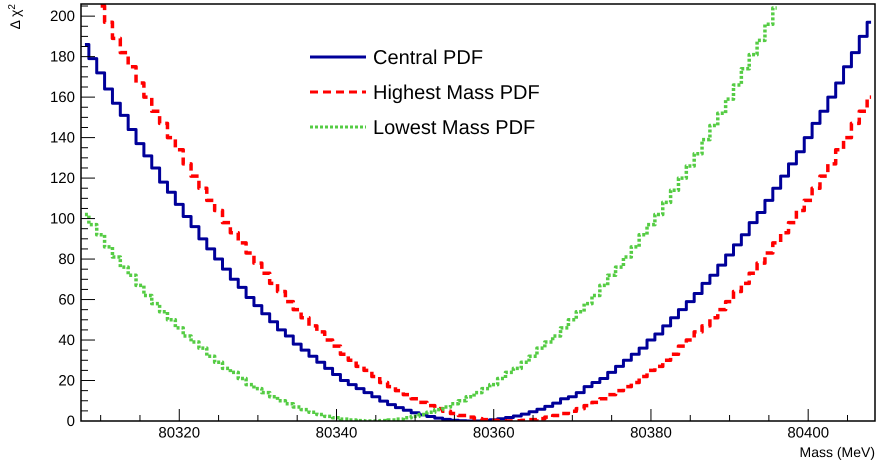  Describe the element at coordinates (66, 299) in the screenshot. I see `y-tick-label: 60` at that location.